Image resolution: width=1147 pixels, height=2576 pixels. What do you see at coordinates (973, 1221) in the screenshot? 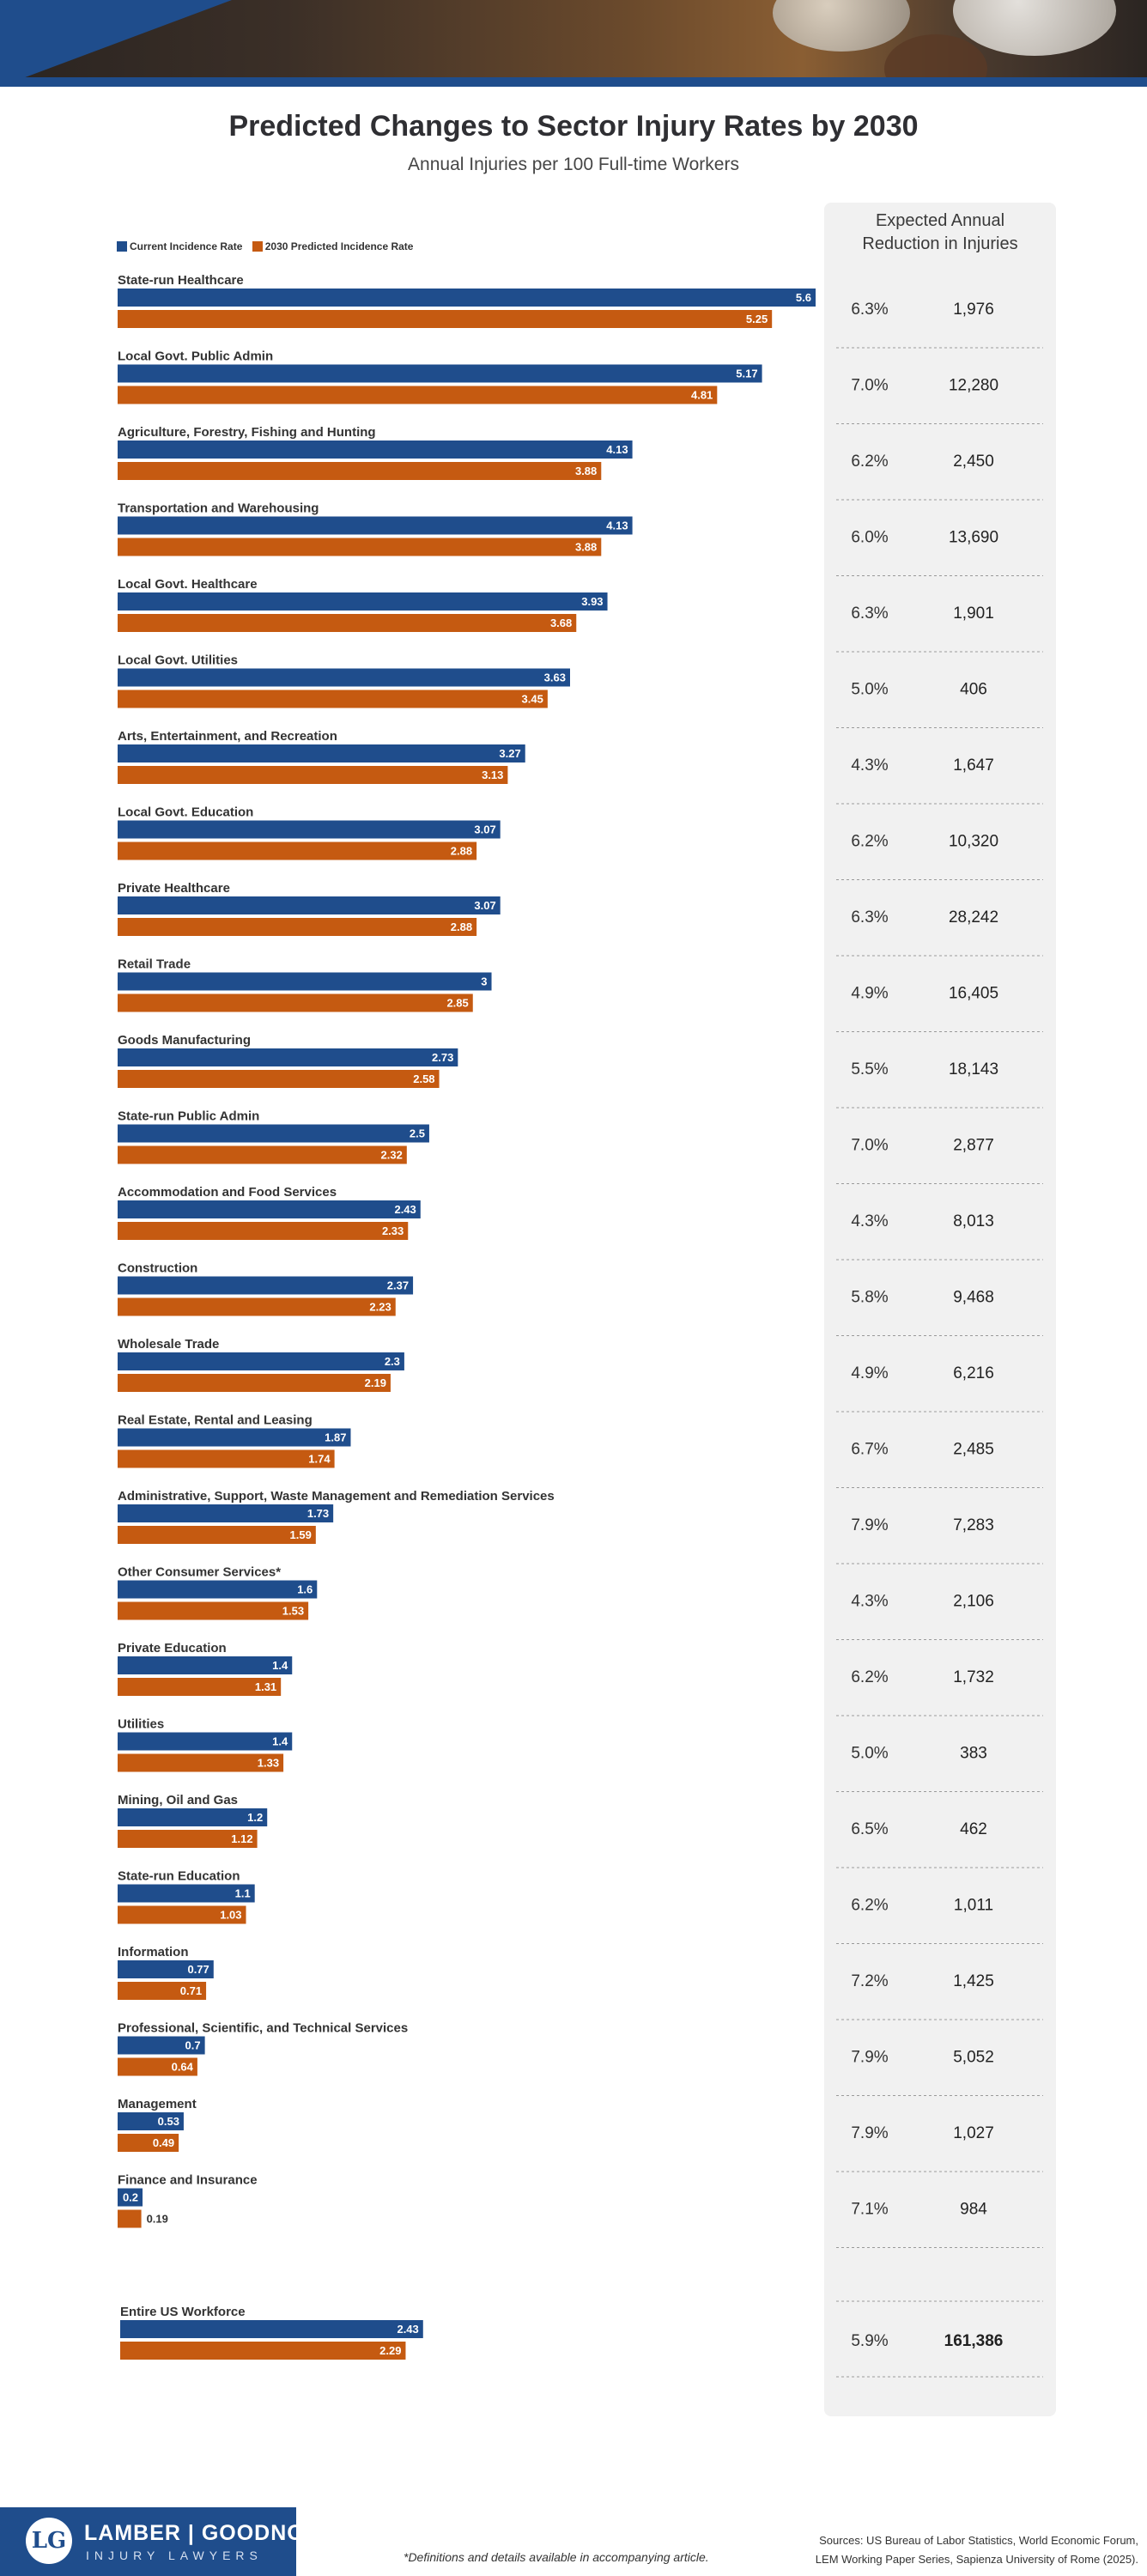
I see `injury-reduction: 8,013` at bounding box center [973, 1221].